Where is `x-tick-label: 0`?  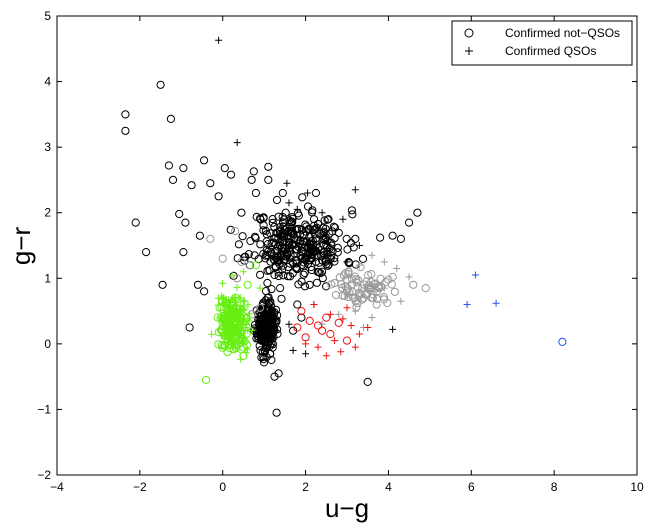 x-tick-label: 0 is located at coordinates (222, 487).